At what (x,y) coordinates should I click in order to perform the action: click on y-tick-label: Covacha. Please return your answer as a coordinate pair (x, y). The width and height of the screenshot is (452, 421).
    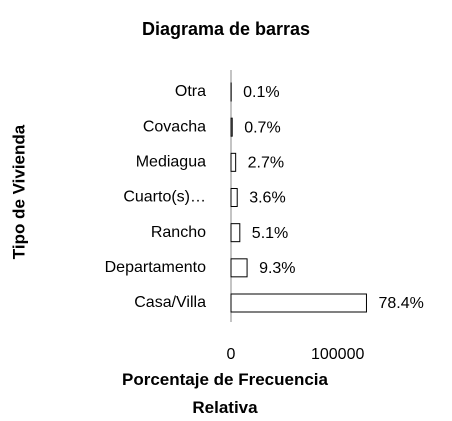
    Looking at the image, I should click on (174, 126).